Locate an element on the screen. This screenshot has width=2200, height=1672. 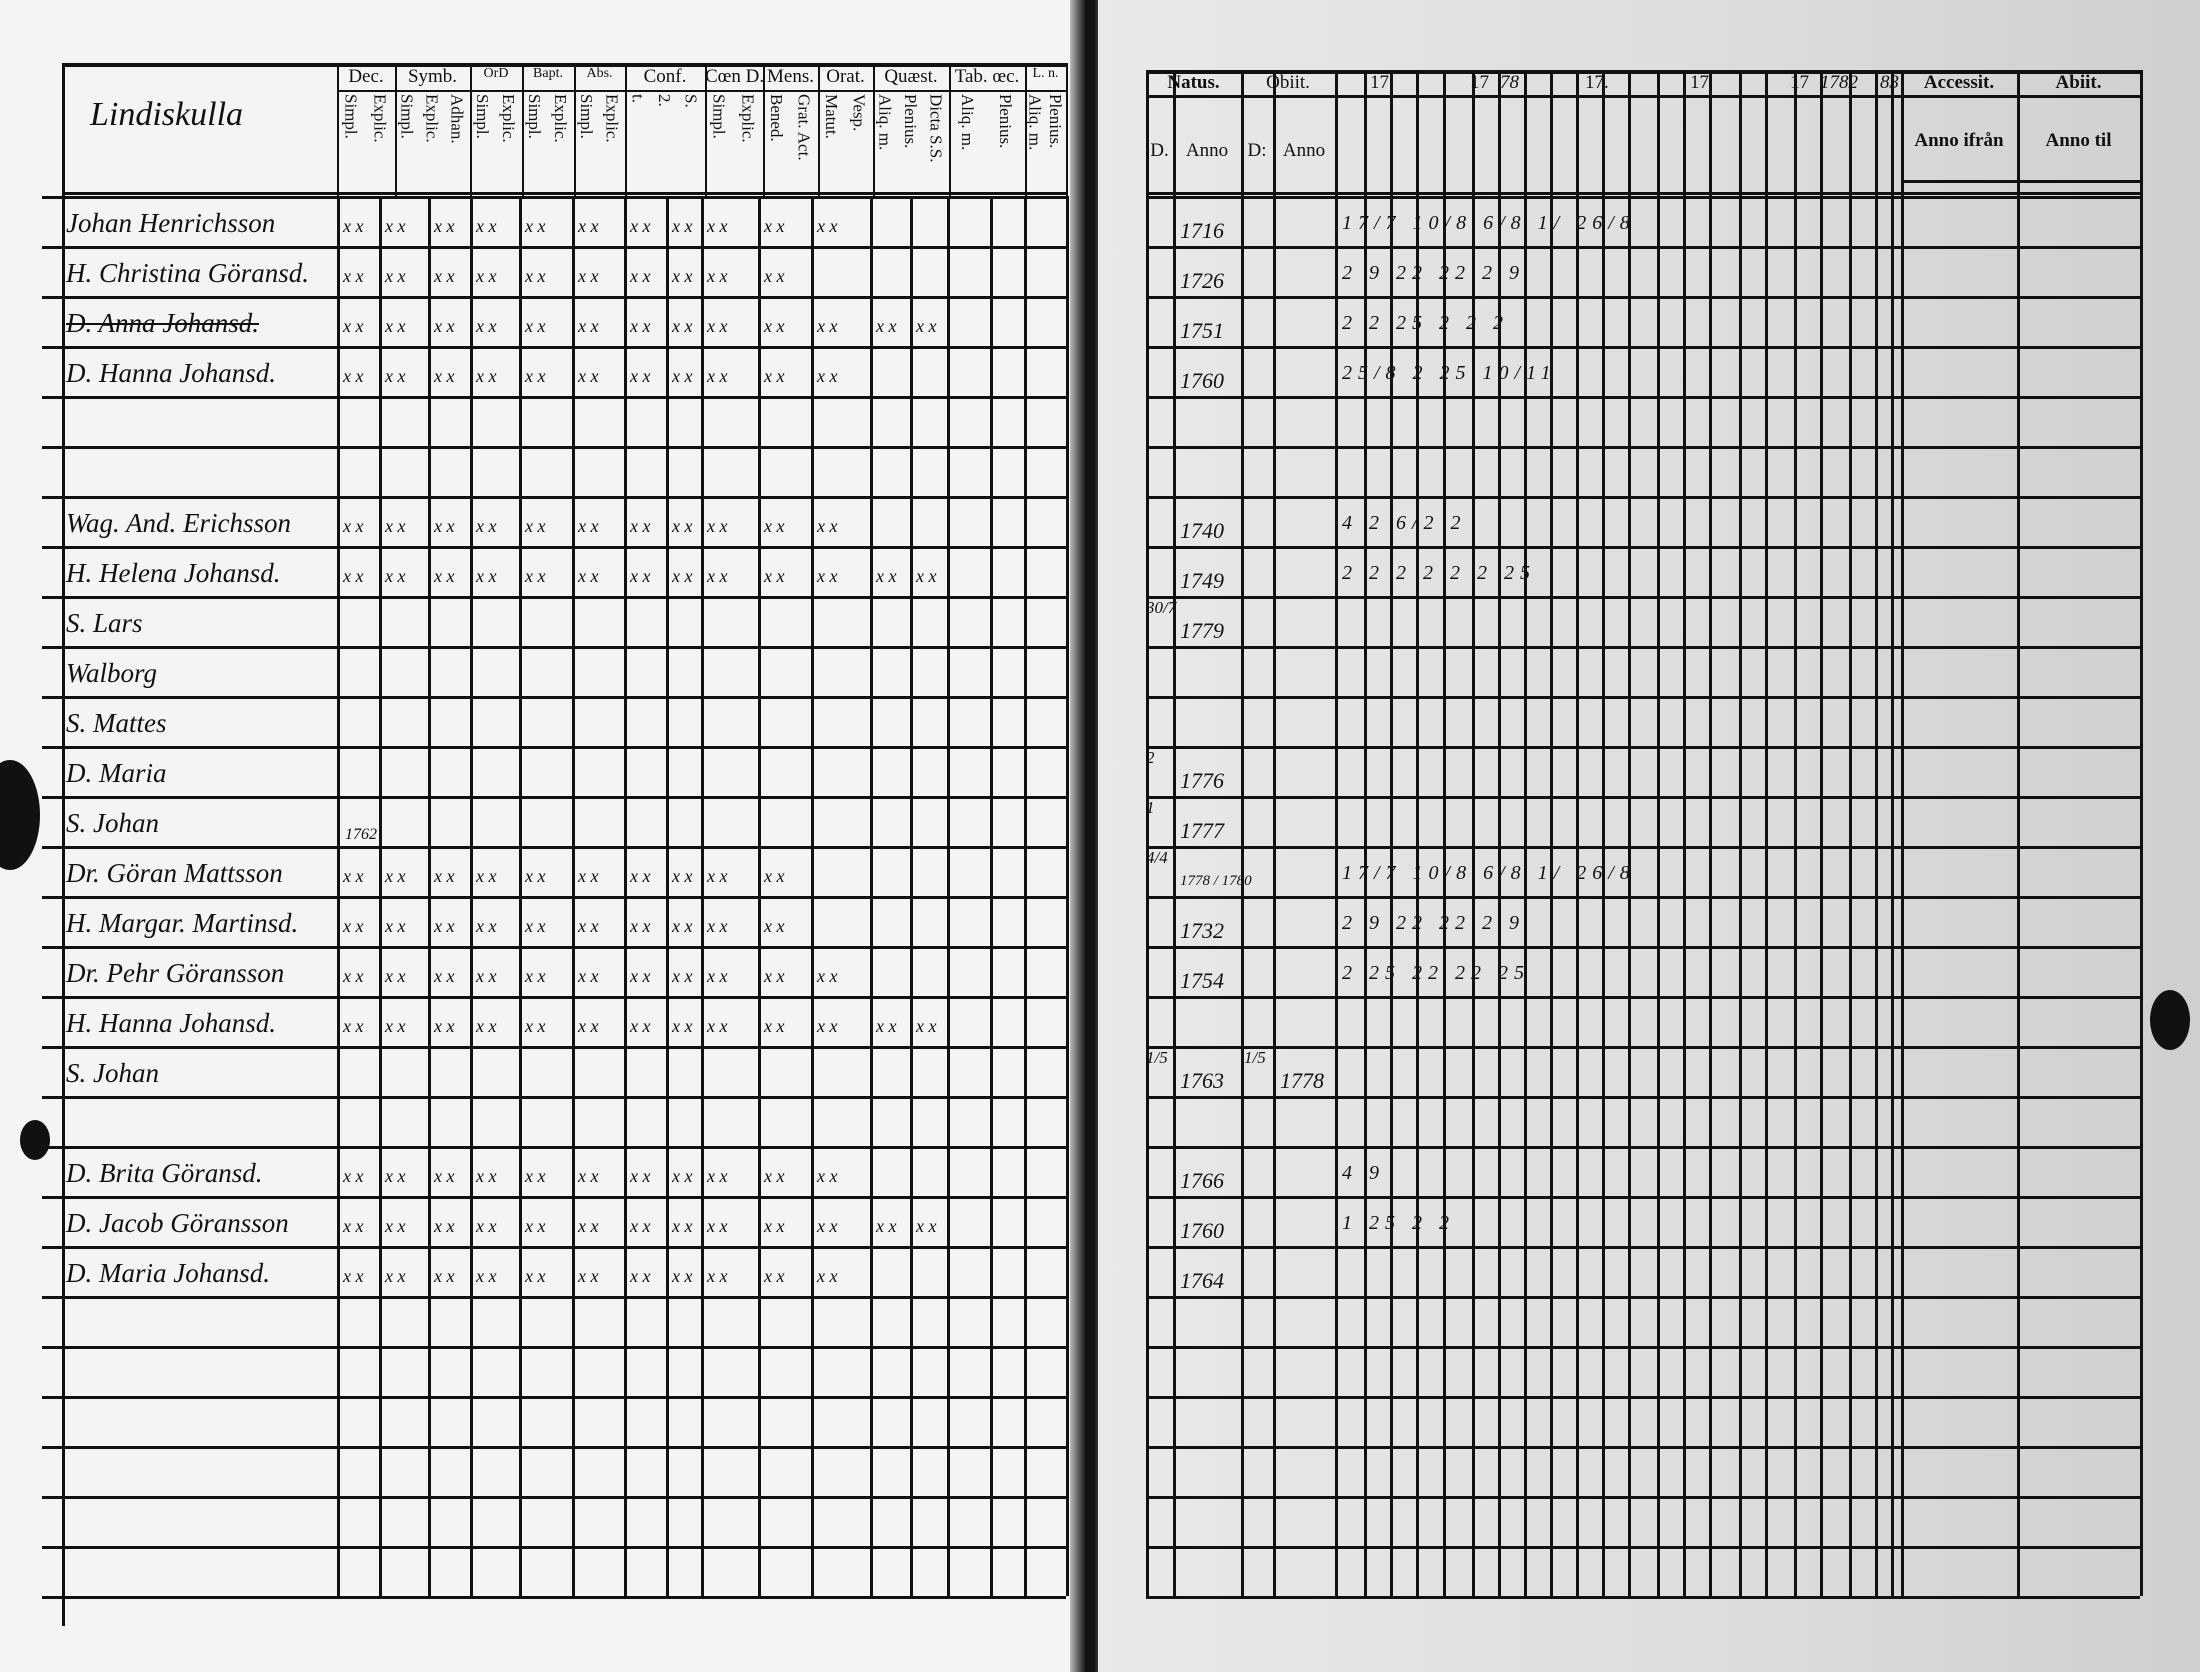
obiit-year: Anno is located at coordinates (1304, 150).